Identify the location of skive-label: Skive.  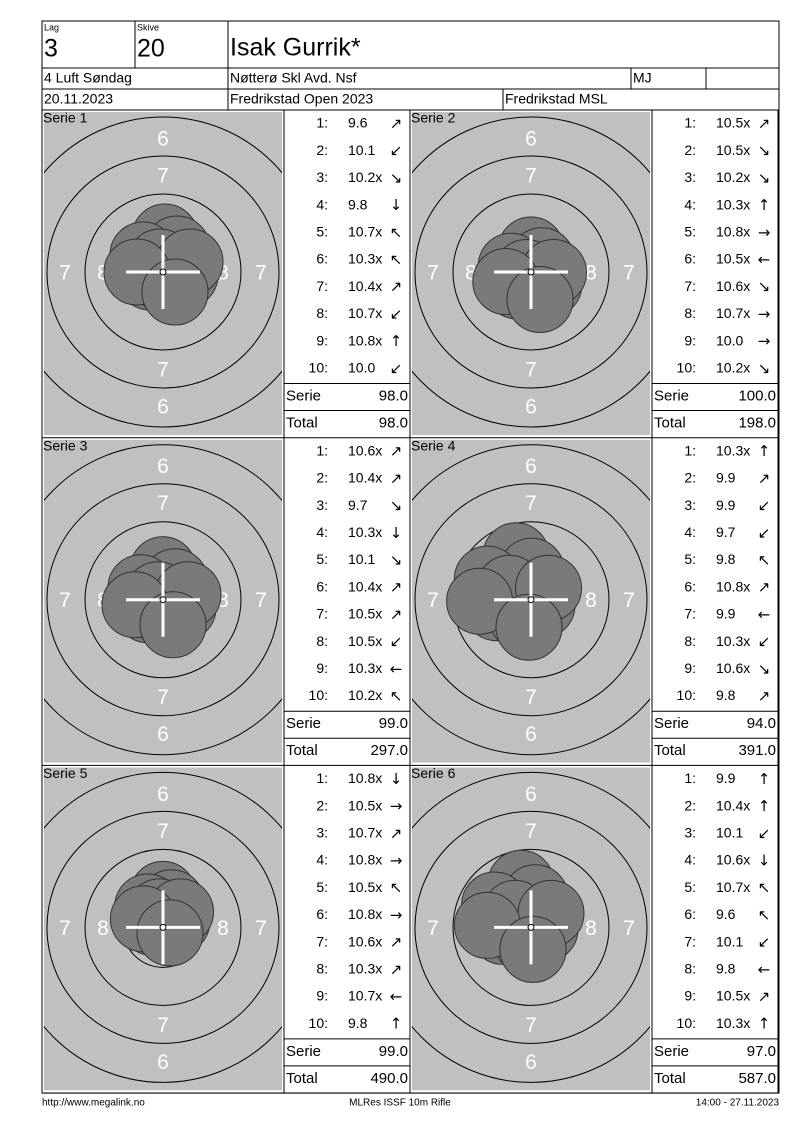
(148, 27).